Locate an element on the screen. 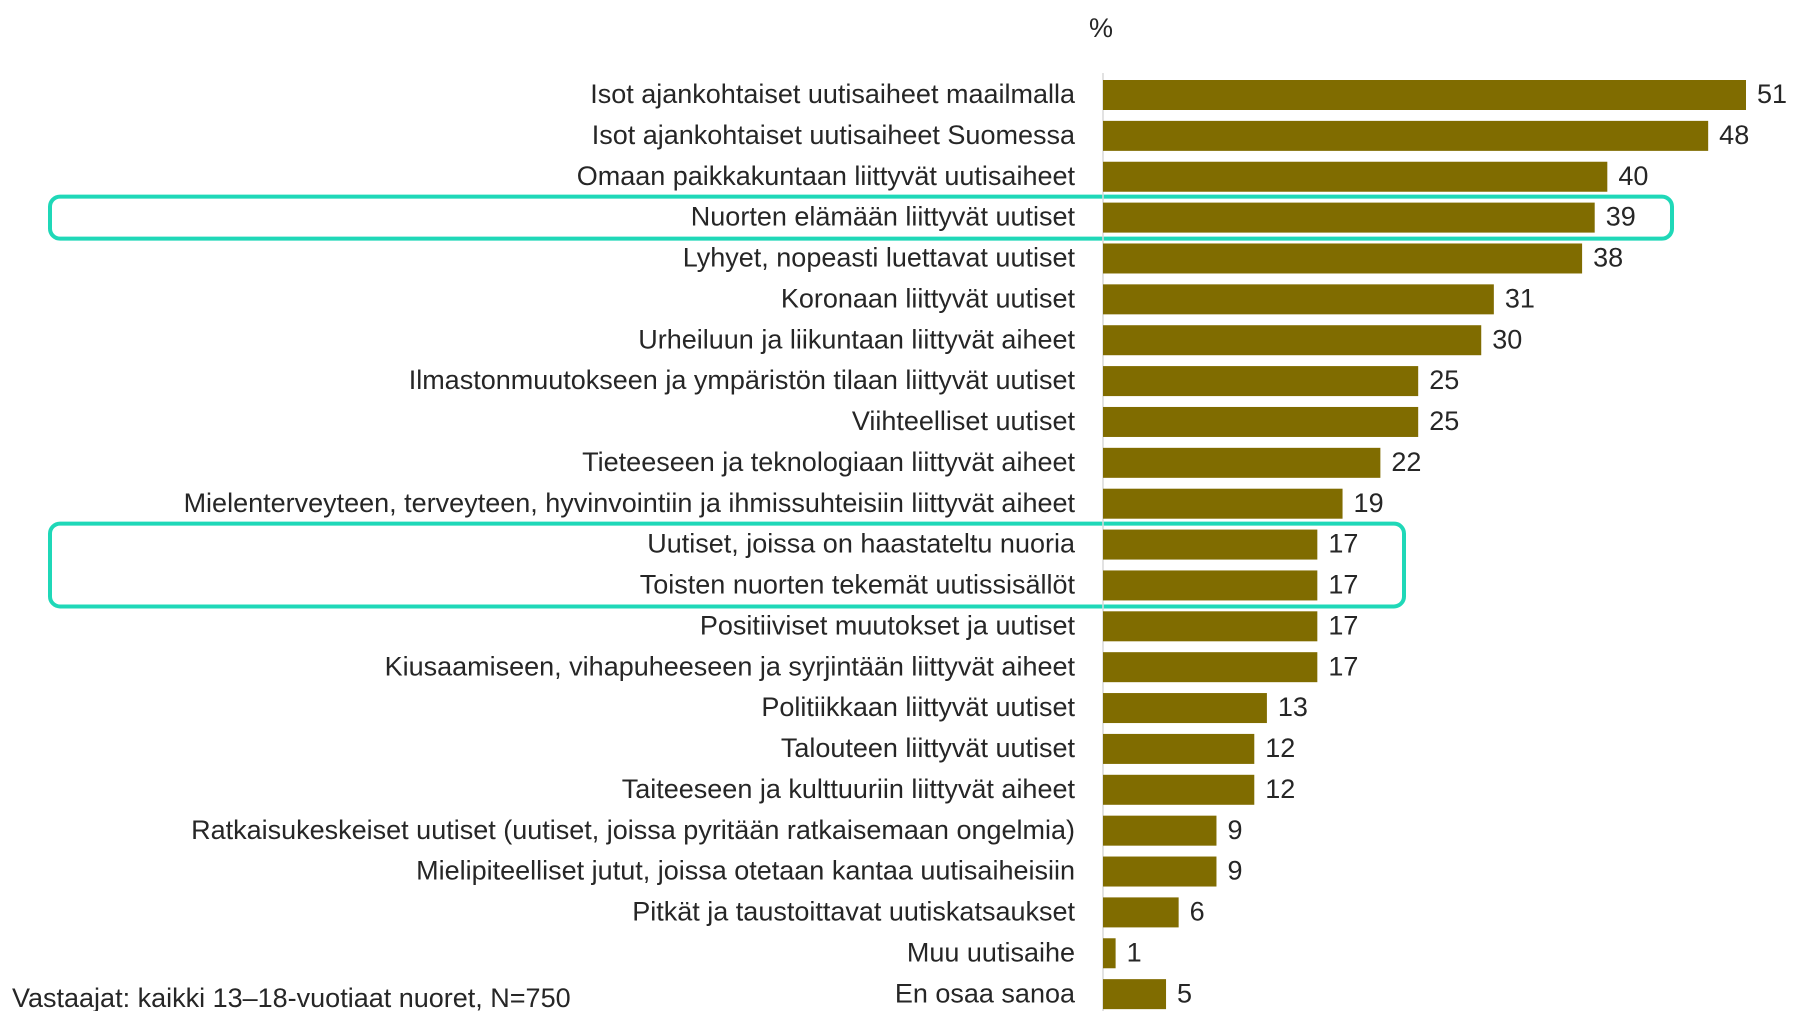  data-label: 40 is located at coordinates (1633, 176).